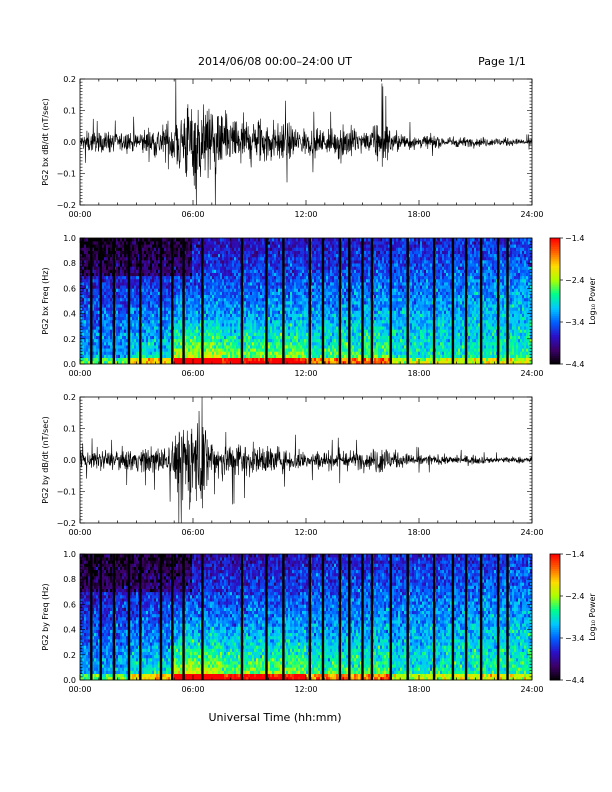 This screenshot has height=792, width=612. I want to click on x-tick-label: 24:00, so click(531, 214).